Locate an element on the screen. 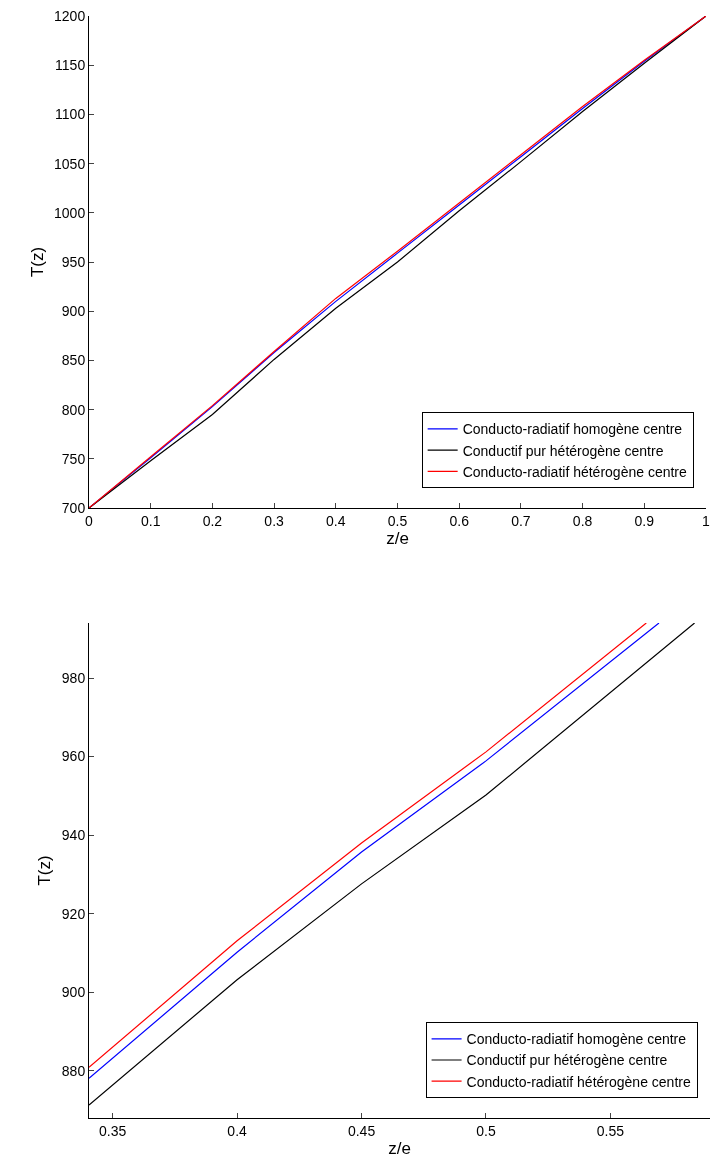 This screenshot has height=1169, width=718. y-tick-label: 700 is located at coordinates (73, 507).